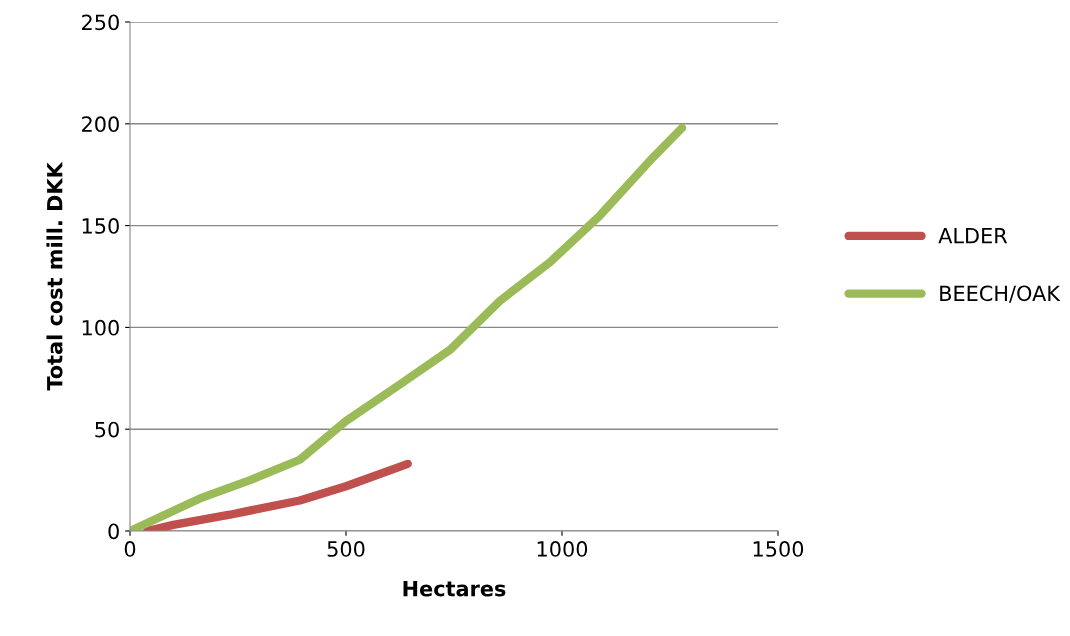  Describe the element at coordinates (130, 549) in the screenshot. I see `x-tick-label: 0` at that location.